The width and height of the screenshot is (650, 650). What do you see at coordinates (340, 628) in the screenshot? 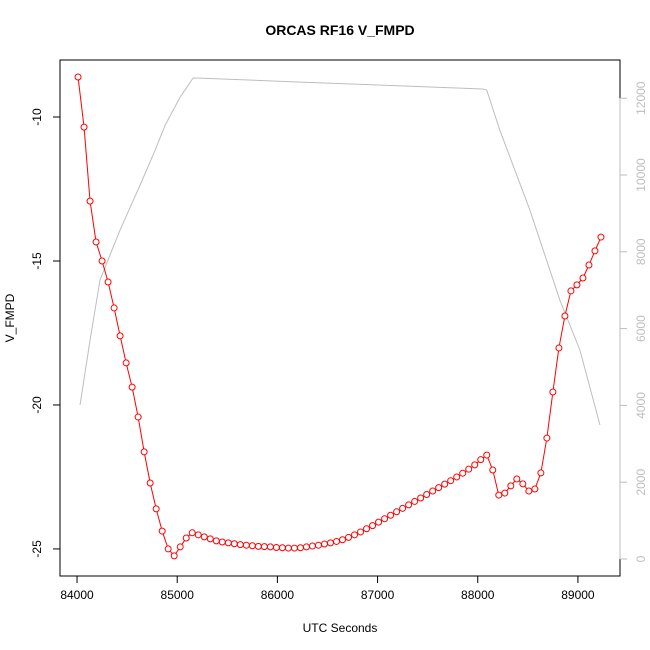
I see `x-axis-label: UTC Seconds` at bounding box center [340, 628].